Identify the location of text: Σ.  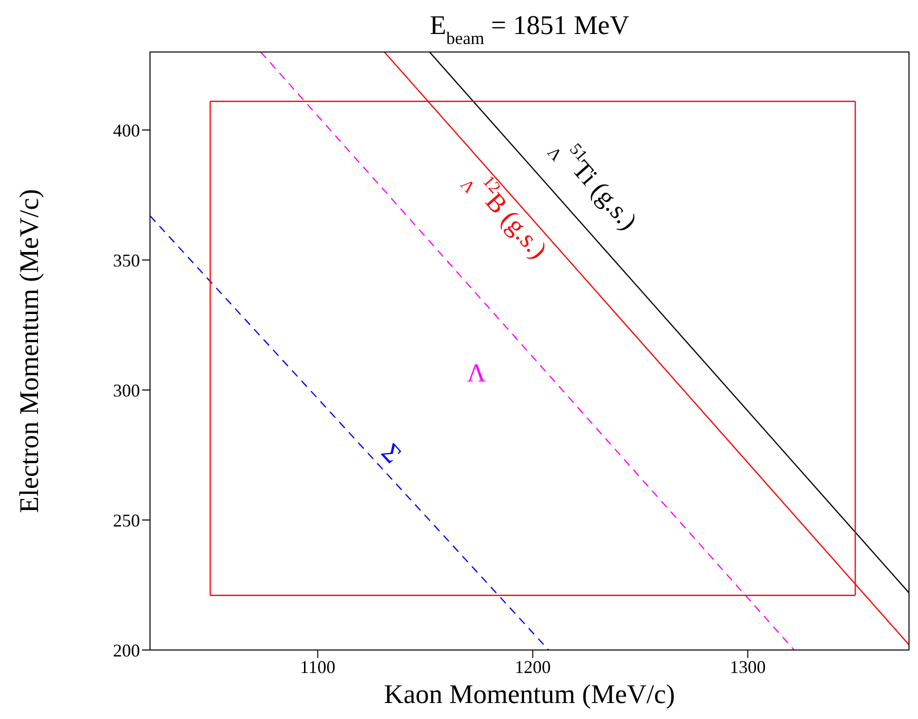
(392, 453).